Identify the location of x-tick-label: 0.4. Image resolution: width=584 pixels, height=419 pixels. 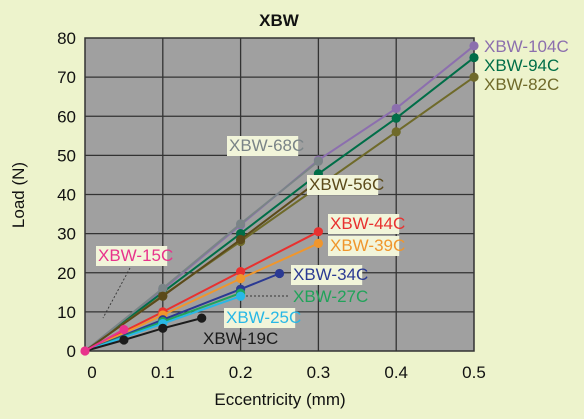
(396, 372).